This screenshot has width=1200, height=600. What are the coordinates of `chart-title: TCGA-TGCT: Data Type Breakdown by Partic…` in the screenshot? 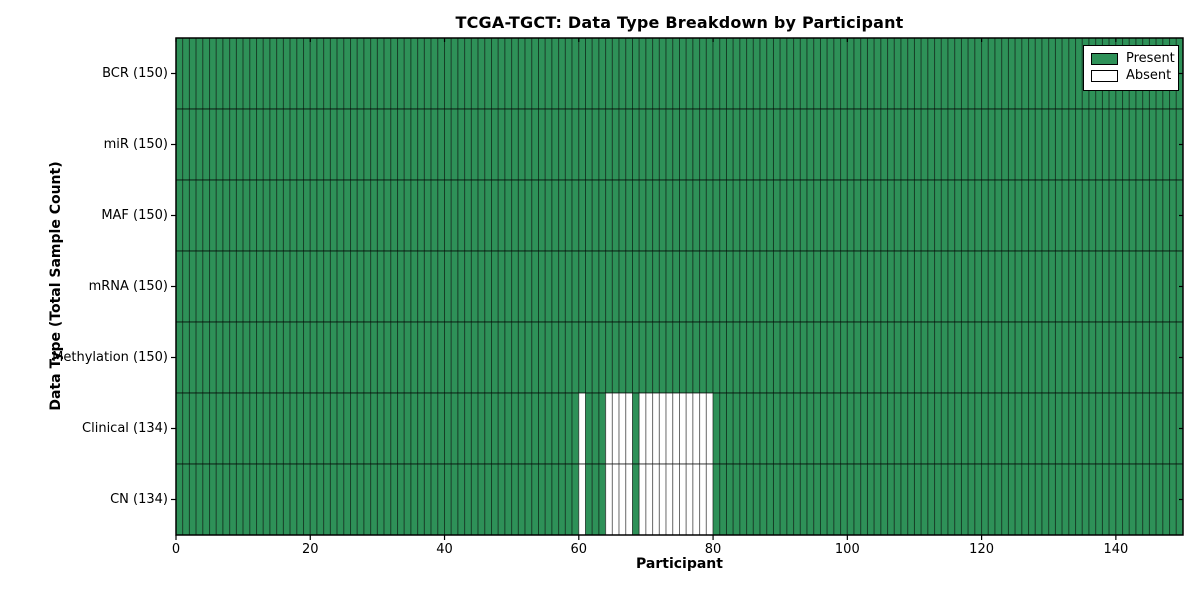 It's located at (679, 22).